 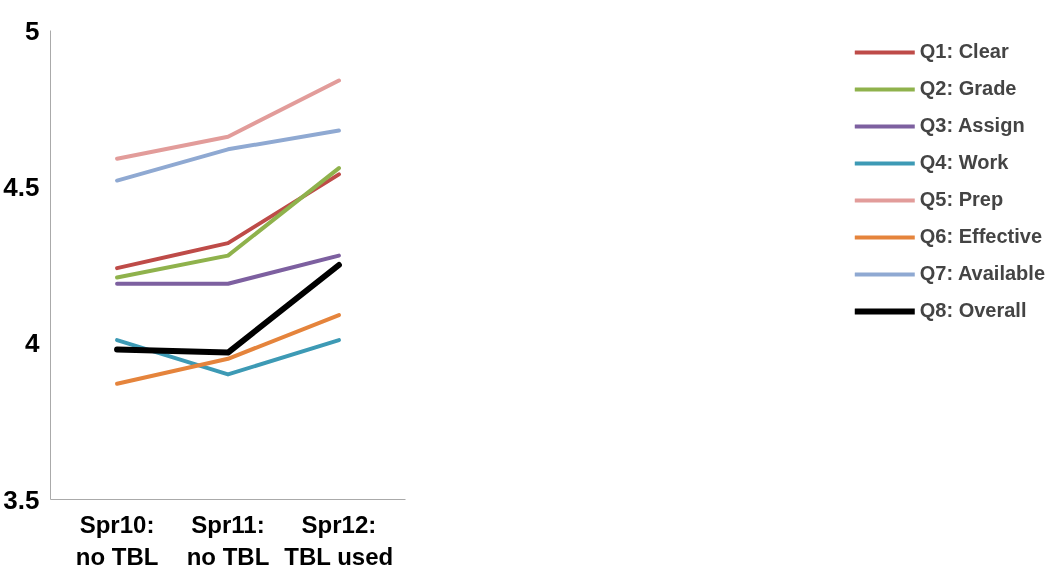 What do you see at coordinates (961, 199) in the screenshot?
I see `legend-label: Q5: Prep` at bounding box center [961, 199].